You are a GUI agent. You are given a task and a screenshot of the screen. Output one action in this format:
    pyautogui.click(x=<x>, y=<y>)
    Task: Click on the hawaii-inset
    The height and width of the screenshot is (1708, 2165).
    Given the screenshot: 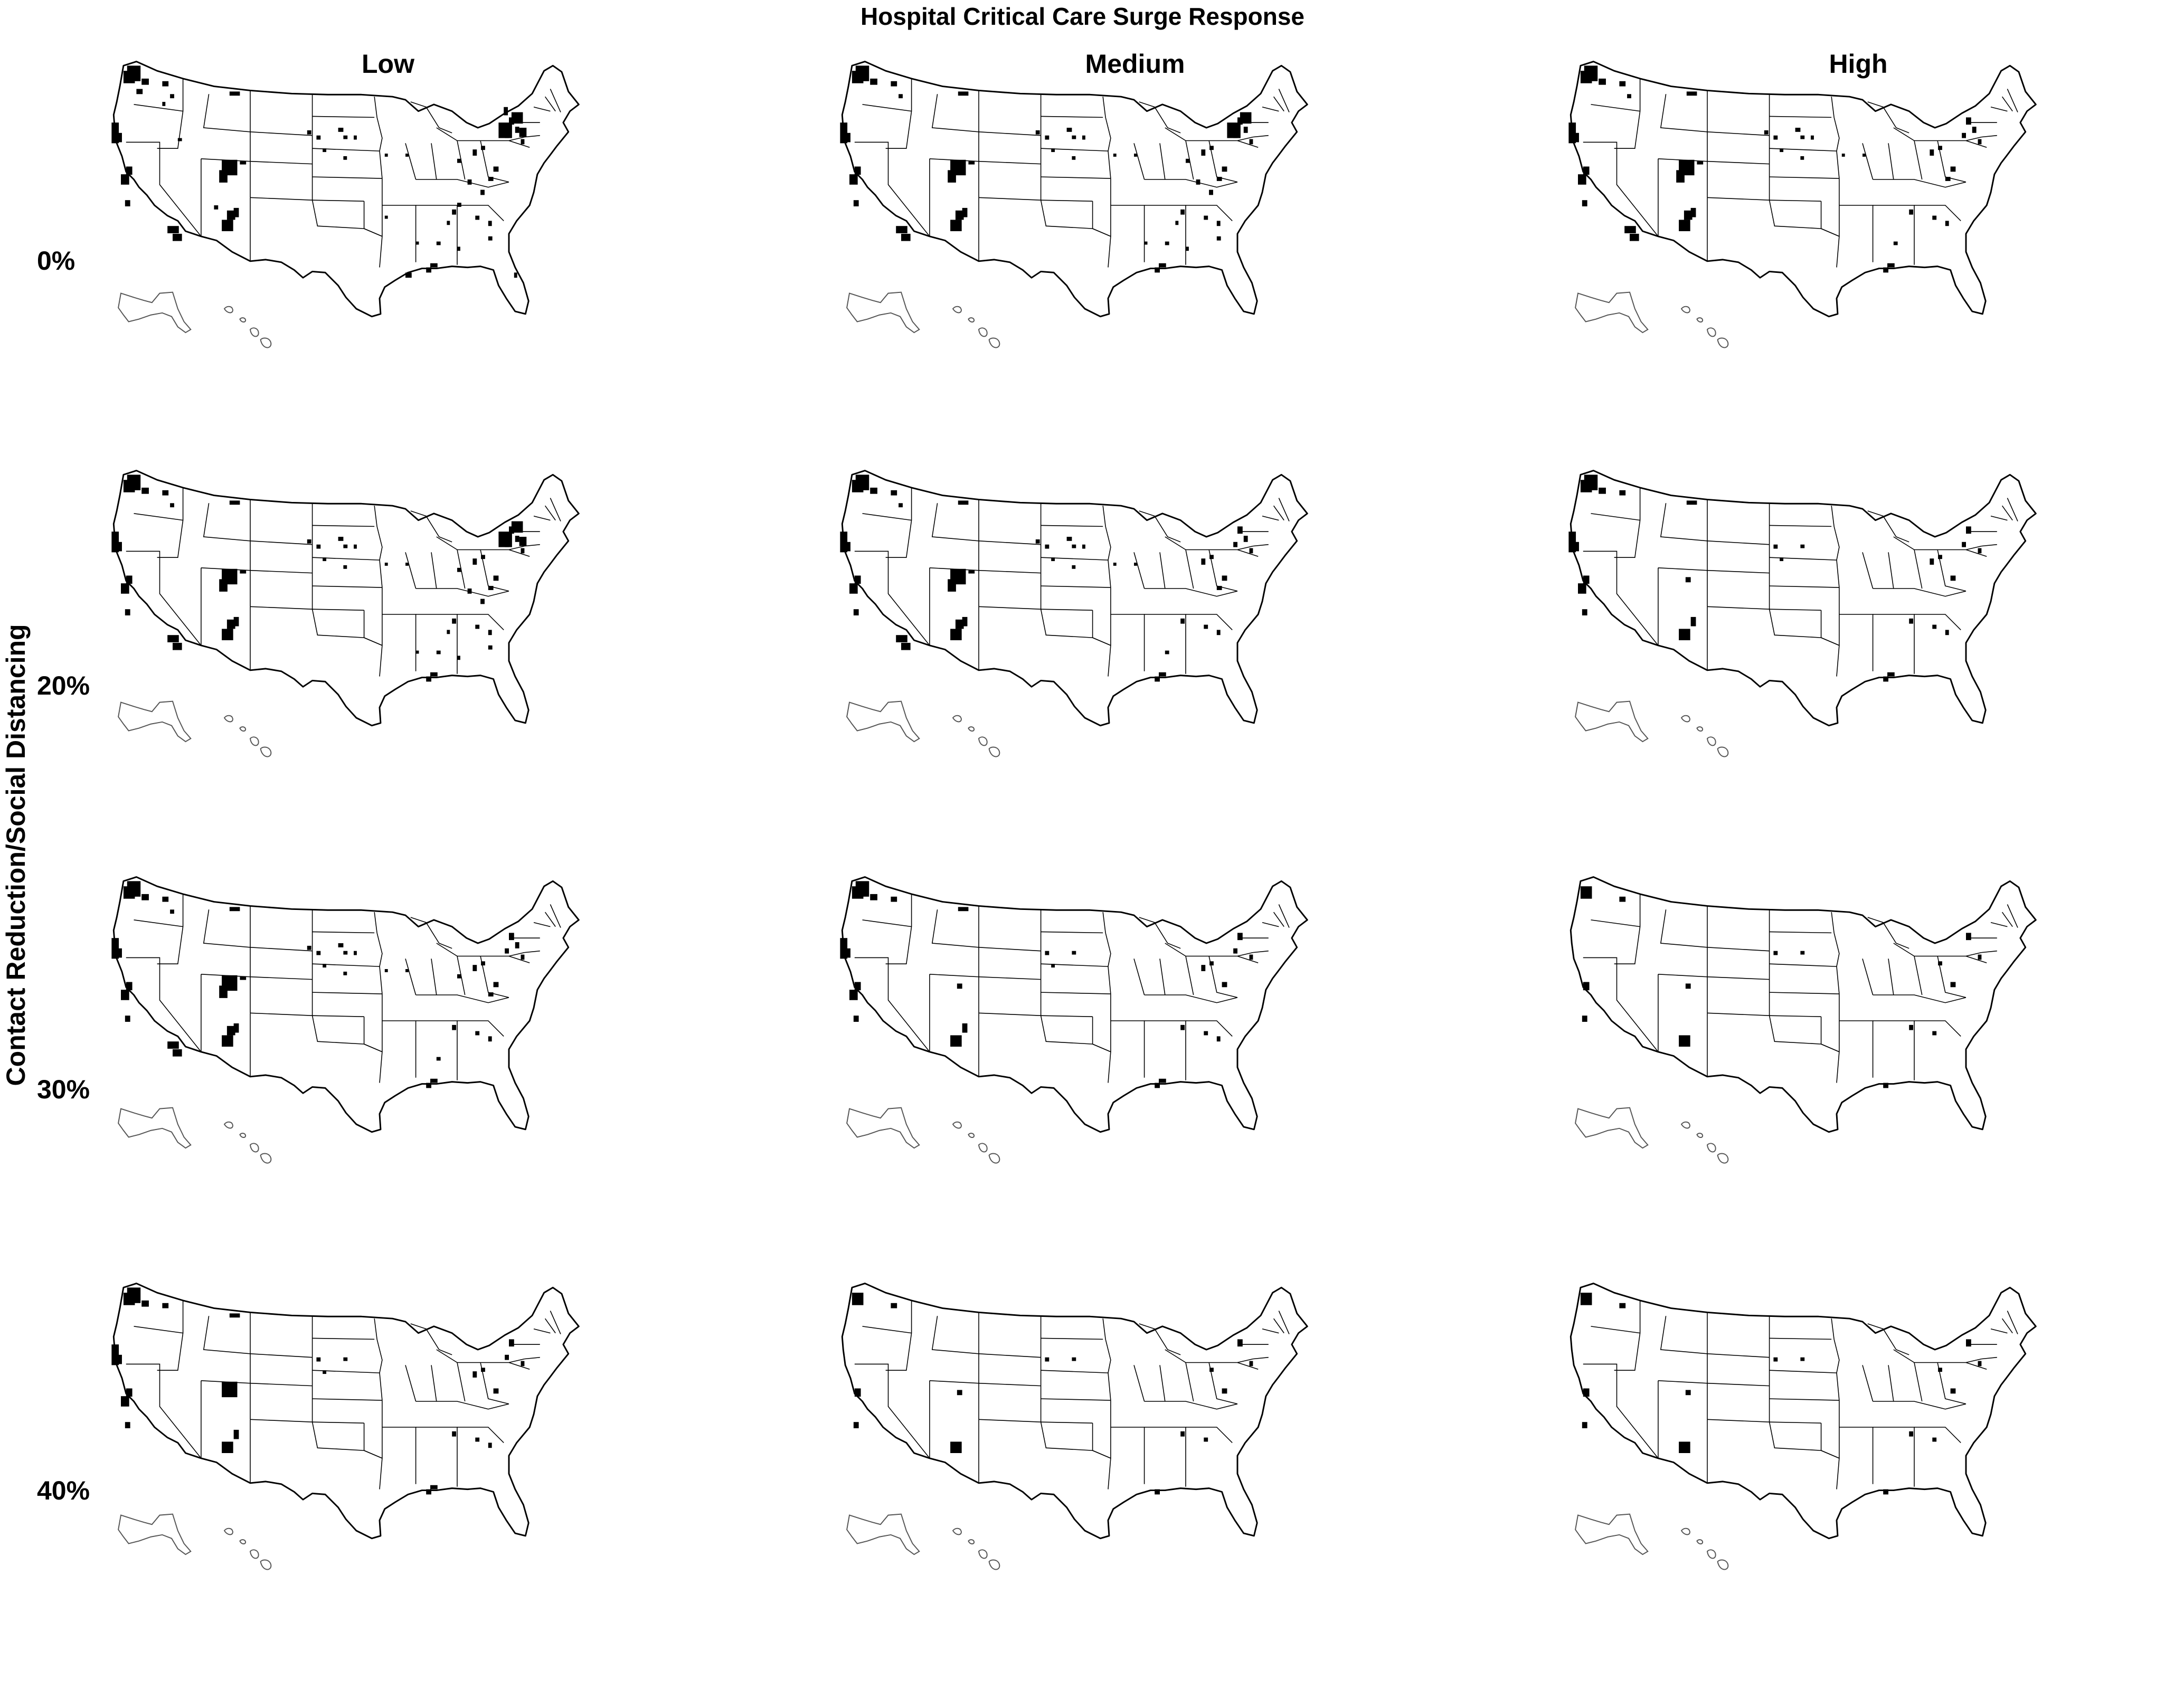 What is the action you would take?
    pyautogui.click(x=247, y=327)
    